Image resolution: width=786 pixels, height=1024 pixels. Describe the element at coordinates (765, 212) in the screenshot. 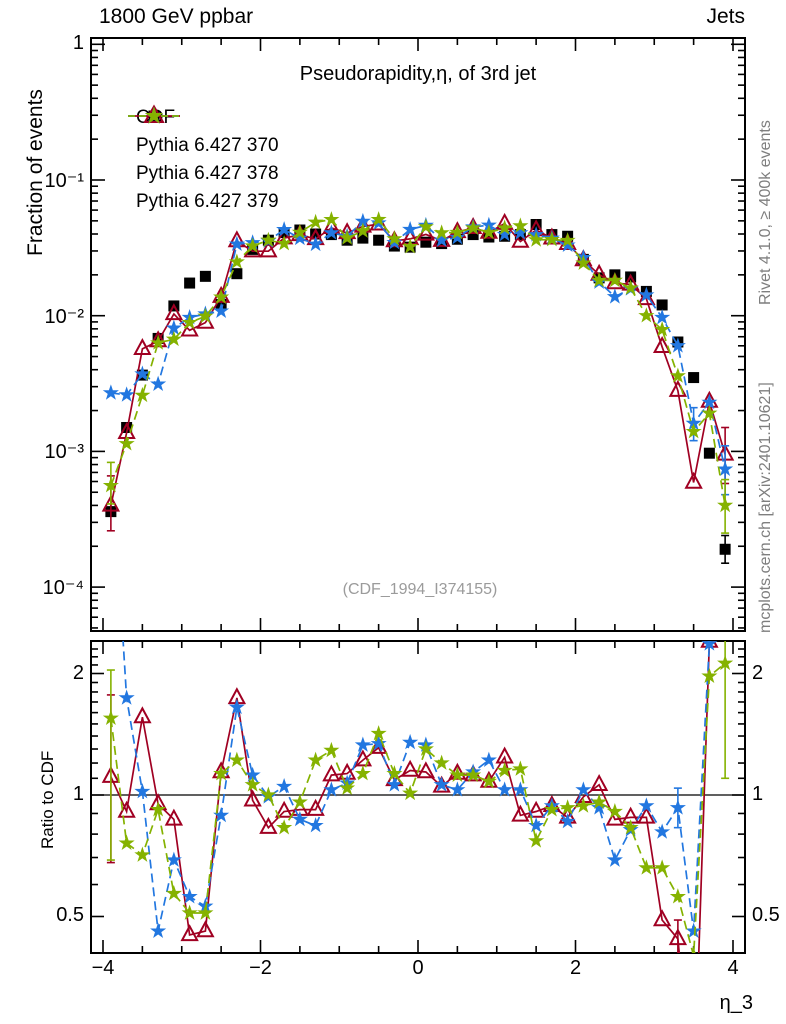

I see `rivet-version-note: Rivet 4.1.0, ≥ 400k events` at that location.